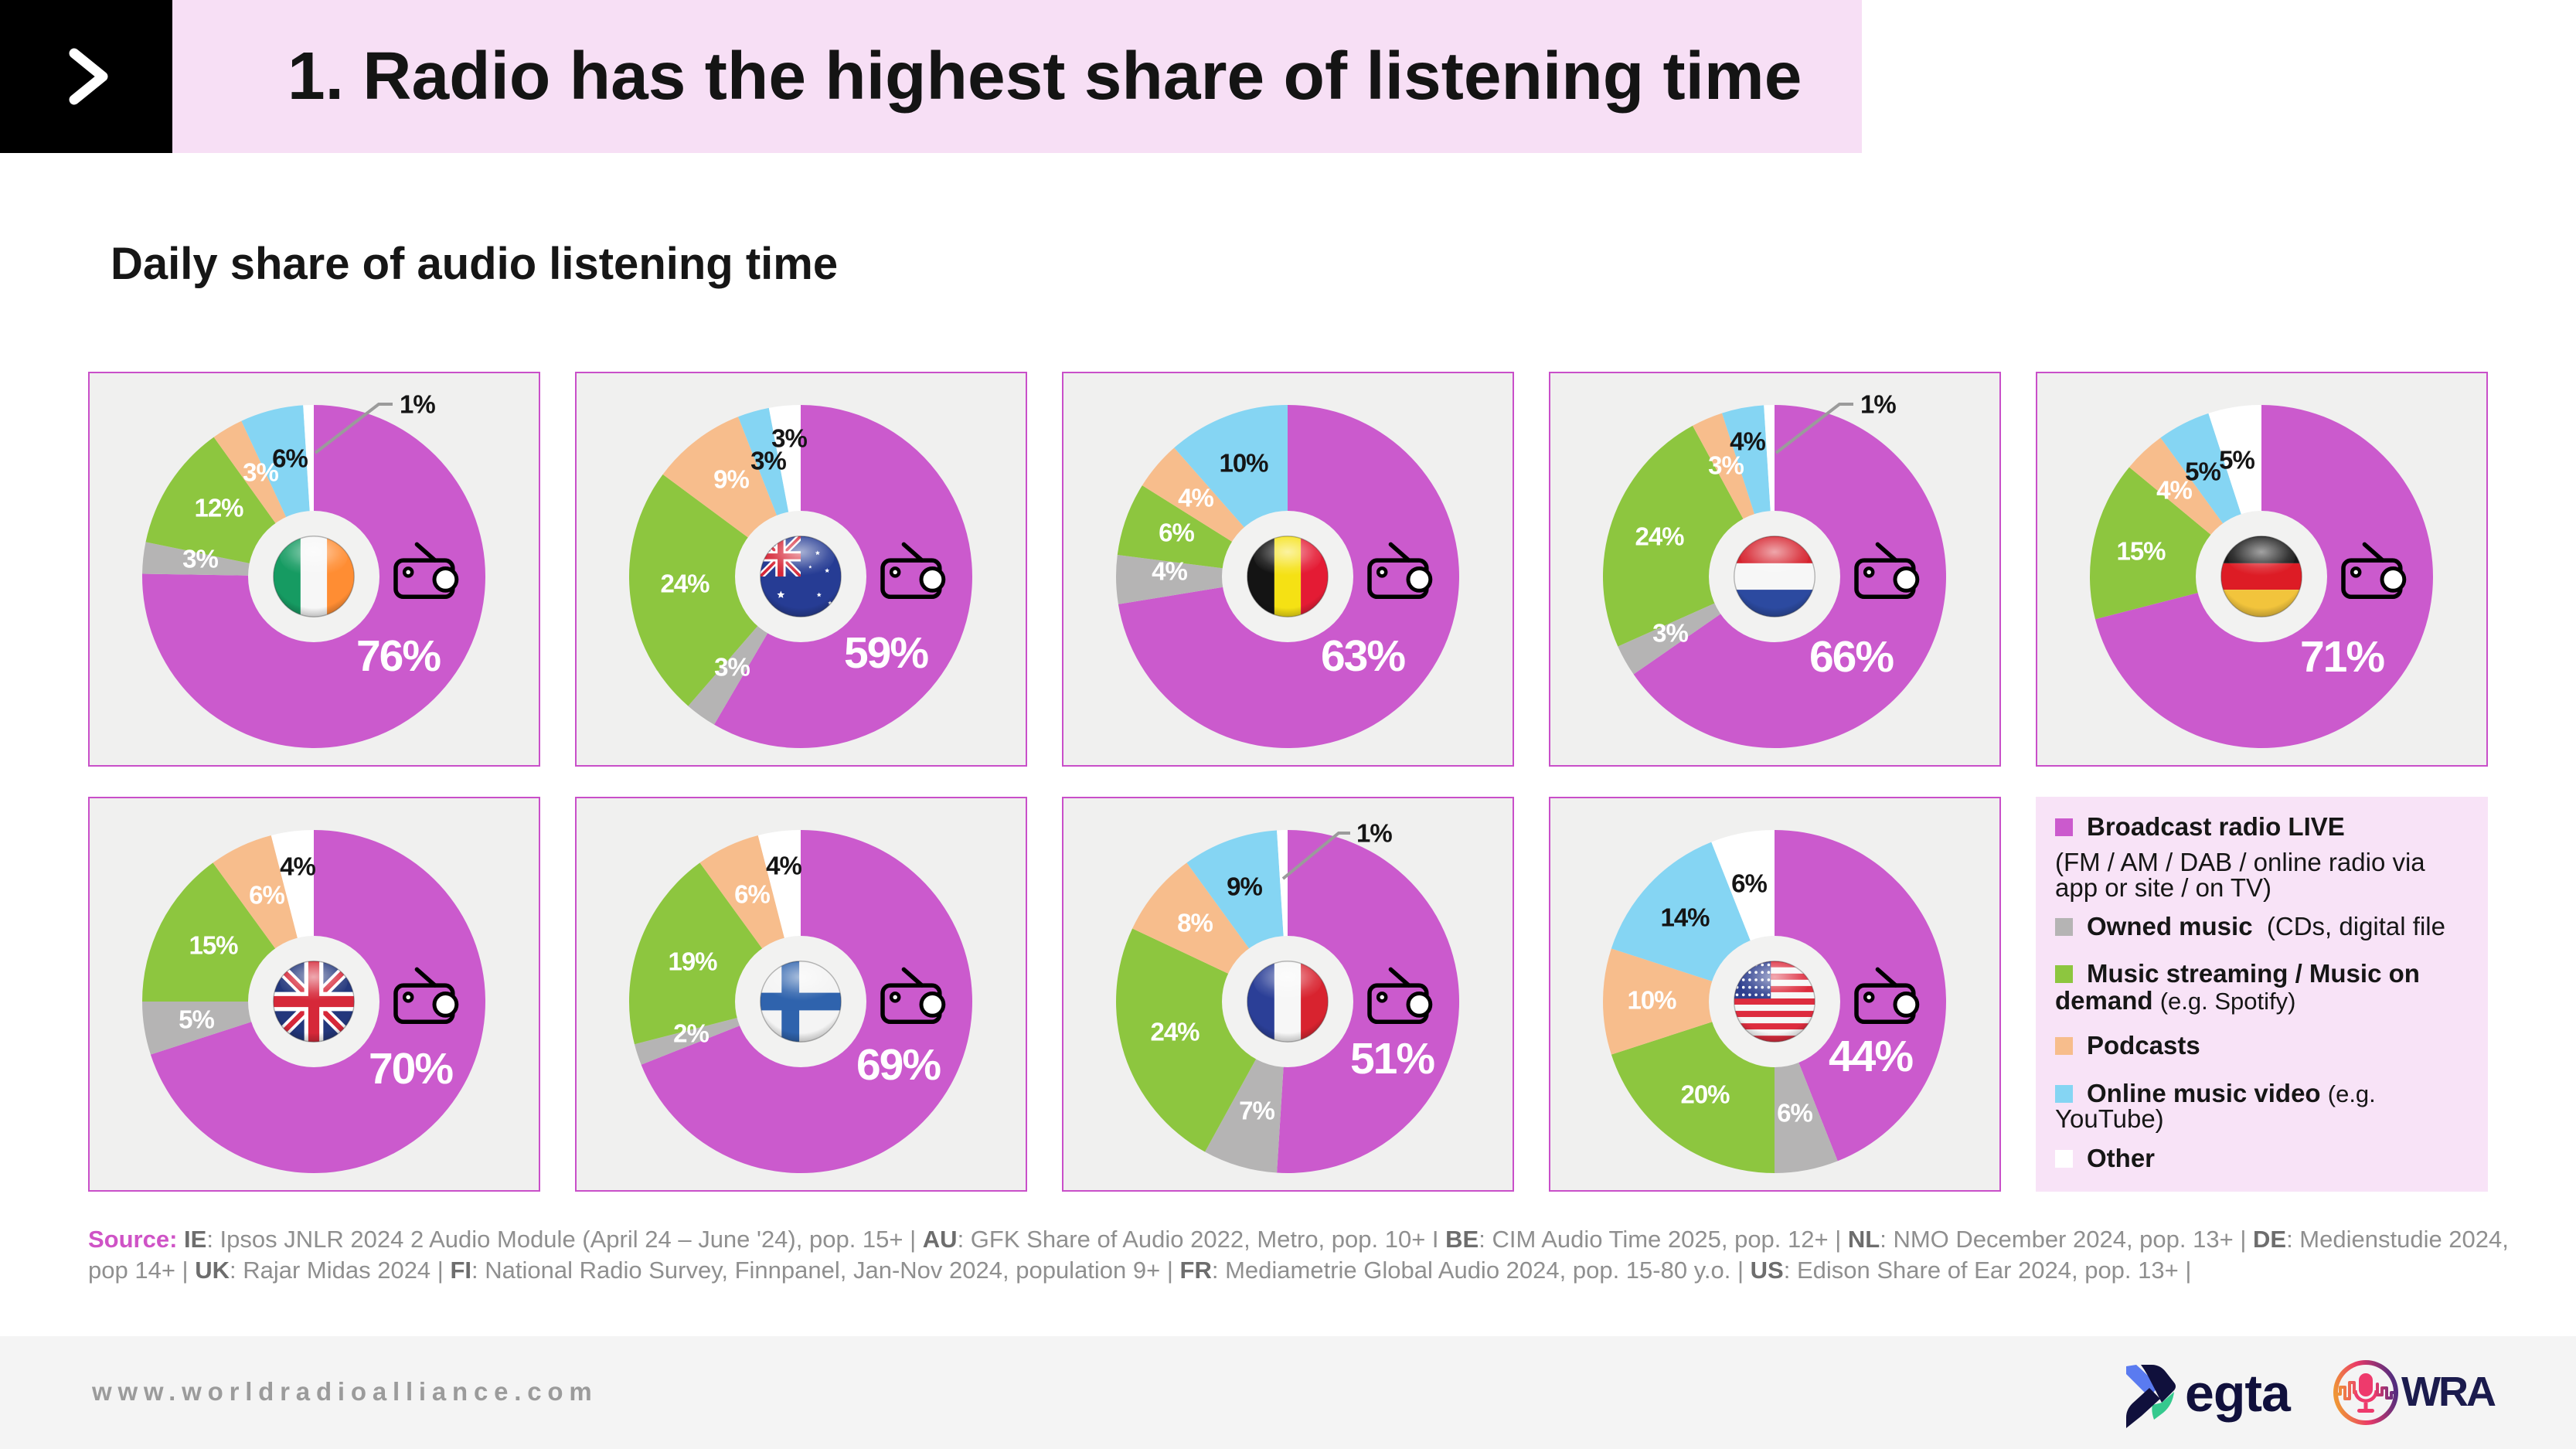 Image resolution: width=2576 pixels, height=1449 pixels. I want to click on svg-text: 63%, so click(1363, 656).